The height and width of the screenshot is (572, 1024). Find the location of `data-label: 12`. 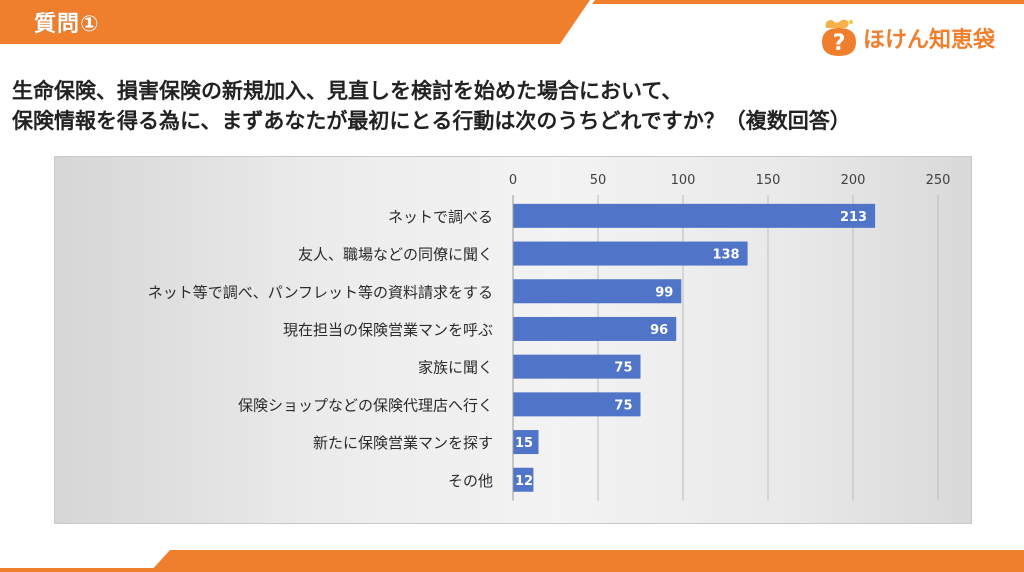

data-label: 12 is located at coordinates (524, 481).